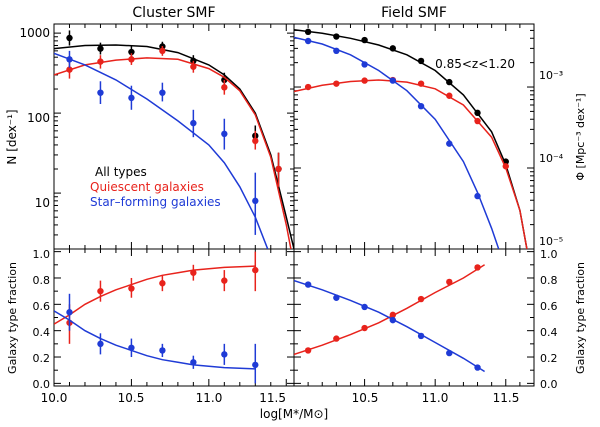 This screenshot has width=600, height=427. What do you see at coordinates (551, 75) in the screenshot?
I see `field-smf-ytick-label: 10⁻³` at bounding box center [551, 75].